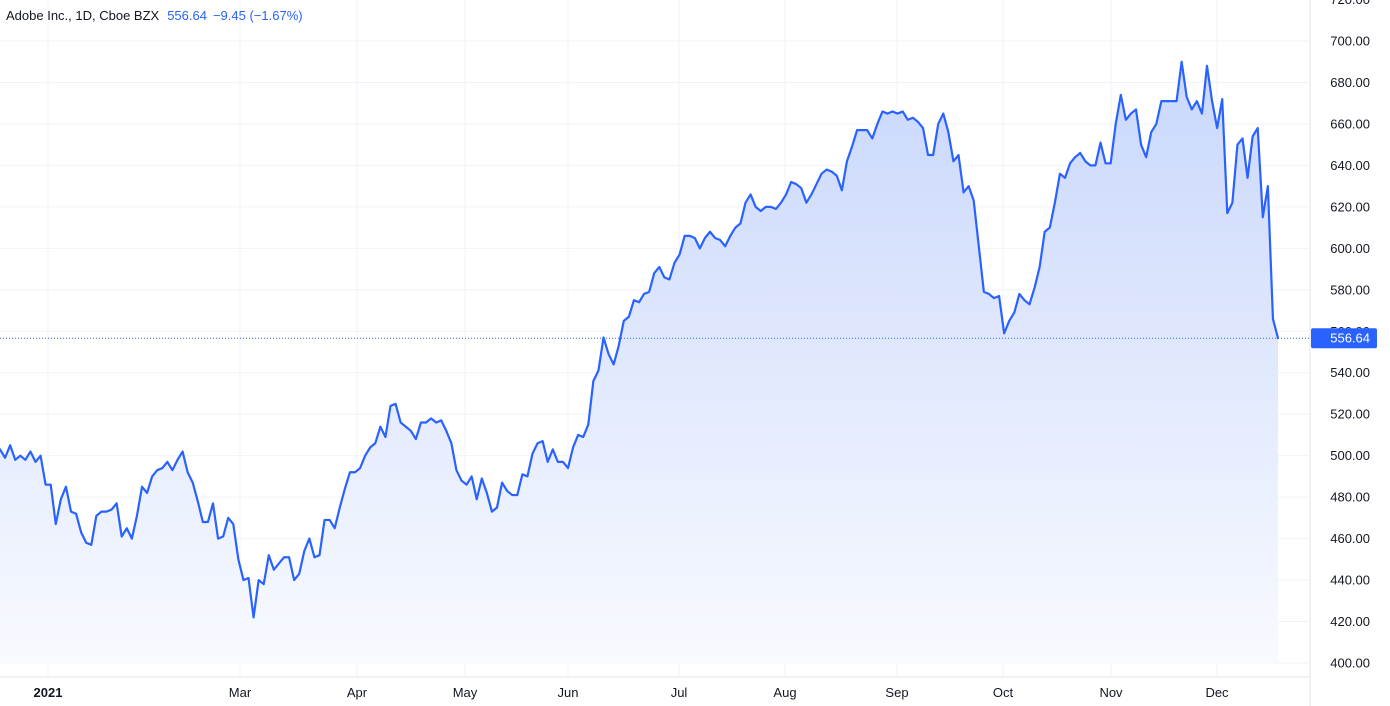 Image resolution: width=1390 pixels, height=706 pixels. What do you see at coordinates (1350, 414) in the screenshot?
I see `y-tick-label: 520.00` at bounding box center [1350, 414].